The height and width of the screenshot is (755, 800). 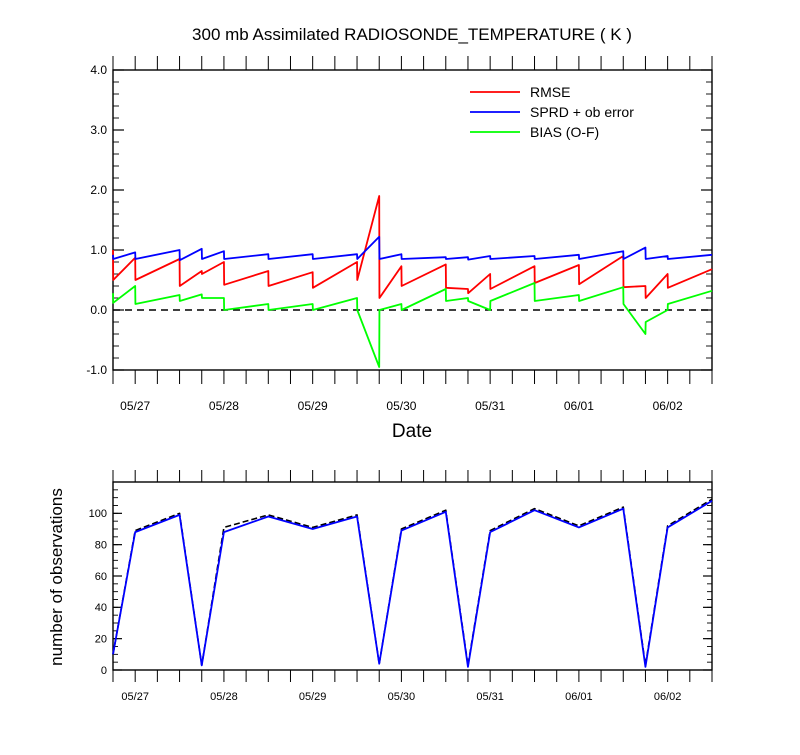 What do you see at coordinates (101, 546) in the screenshot?
I see `y-tick-label: 80` at bounding box center [101, 546].